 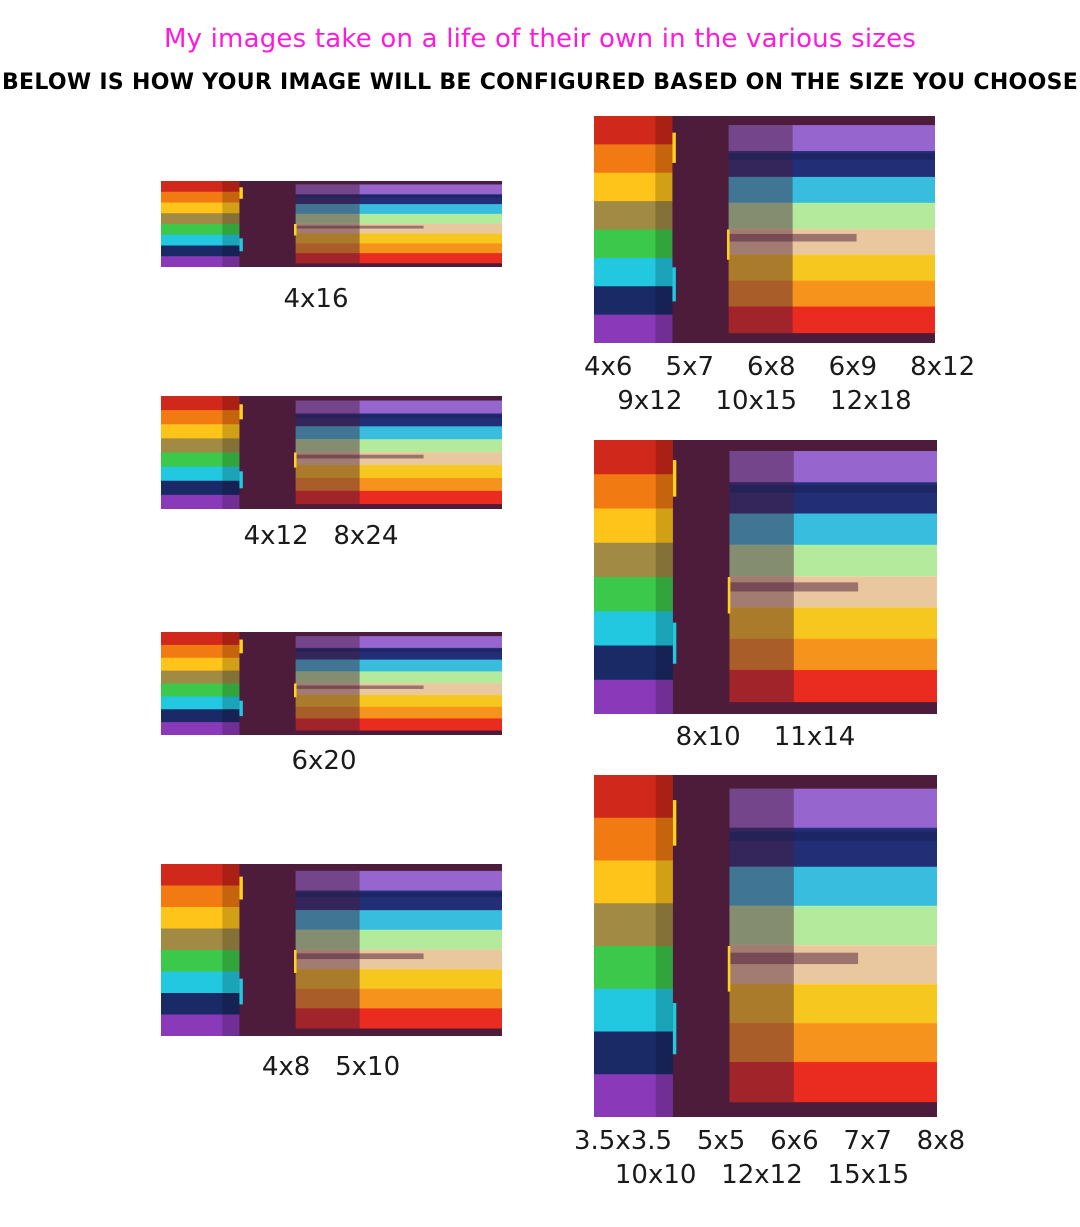 What do you see at coordinates (331, 1067) in the screenshot?
I see `preview-caption-4x8: 4x8 5x10` at bounding box center [331, 1067].